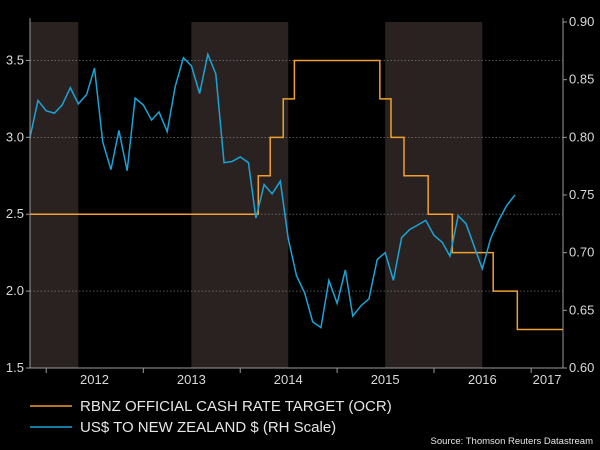  I want to click on legend-label-1: RBNZ OFFICIAL CASH RATE TARGET (OCR), so click(236, 406).